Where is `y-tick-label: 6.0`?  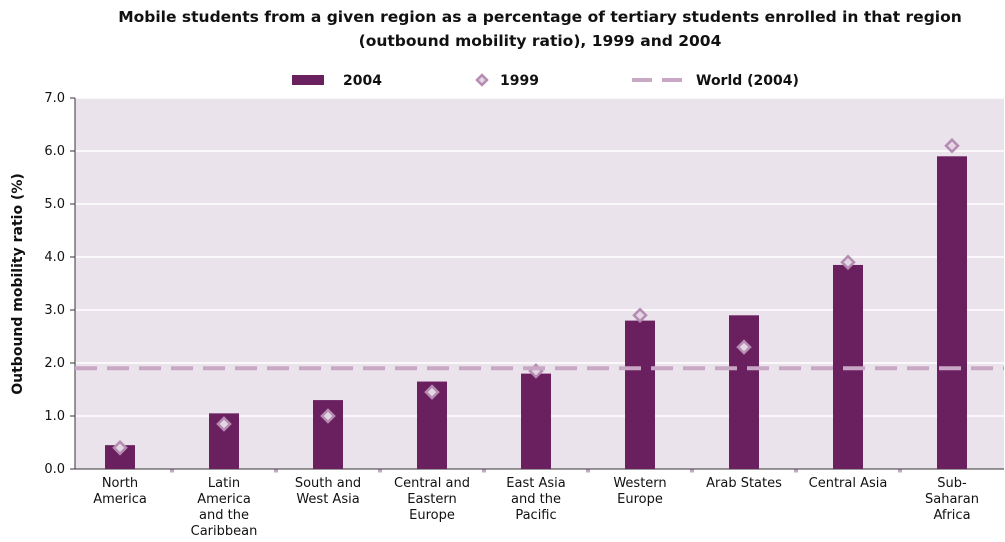 y-tick-label: 6.0 is located at coordinates (54, 151).